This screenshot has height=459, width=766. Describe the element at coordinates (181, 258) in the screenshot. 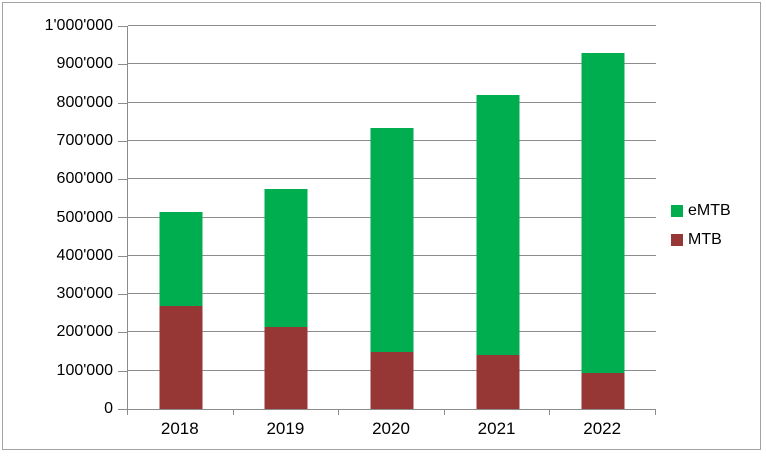

I see `bar-segment-2018-emtb` at that location.